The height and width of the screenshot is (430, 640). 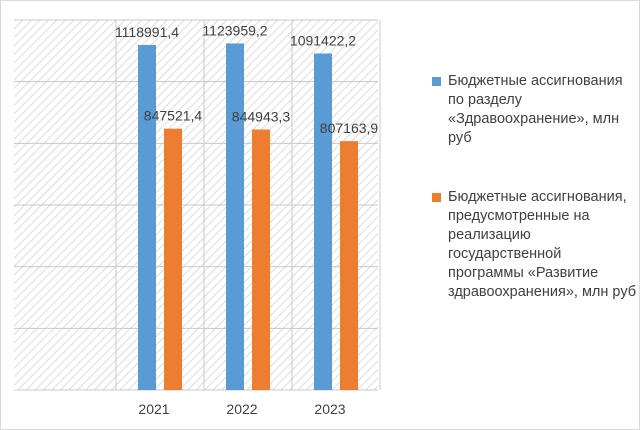 What do you see at coordinates (323, 222) in the screenshot?
I see `bar-health-section-2023` at bounding box center [323, 222].